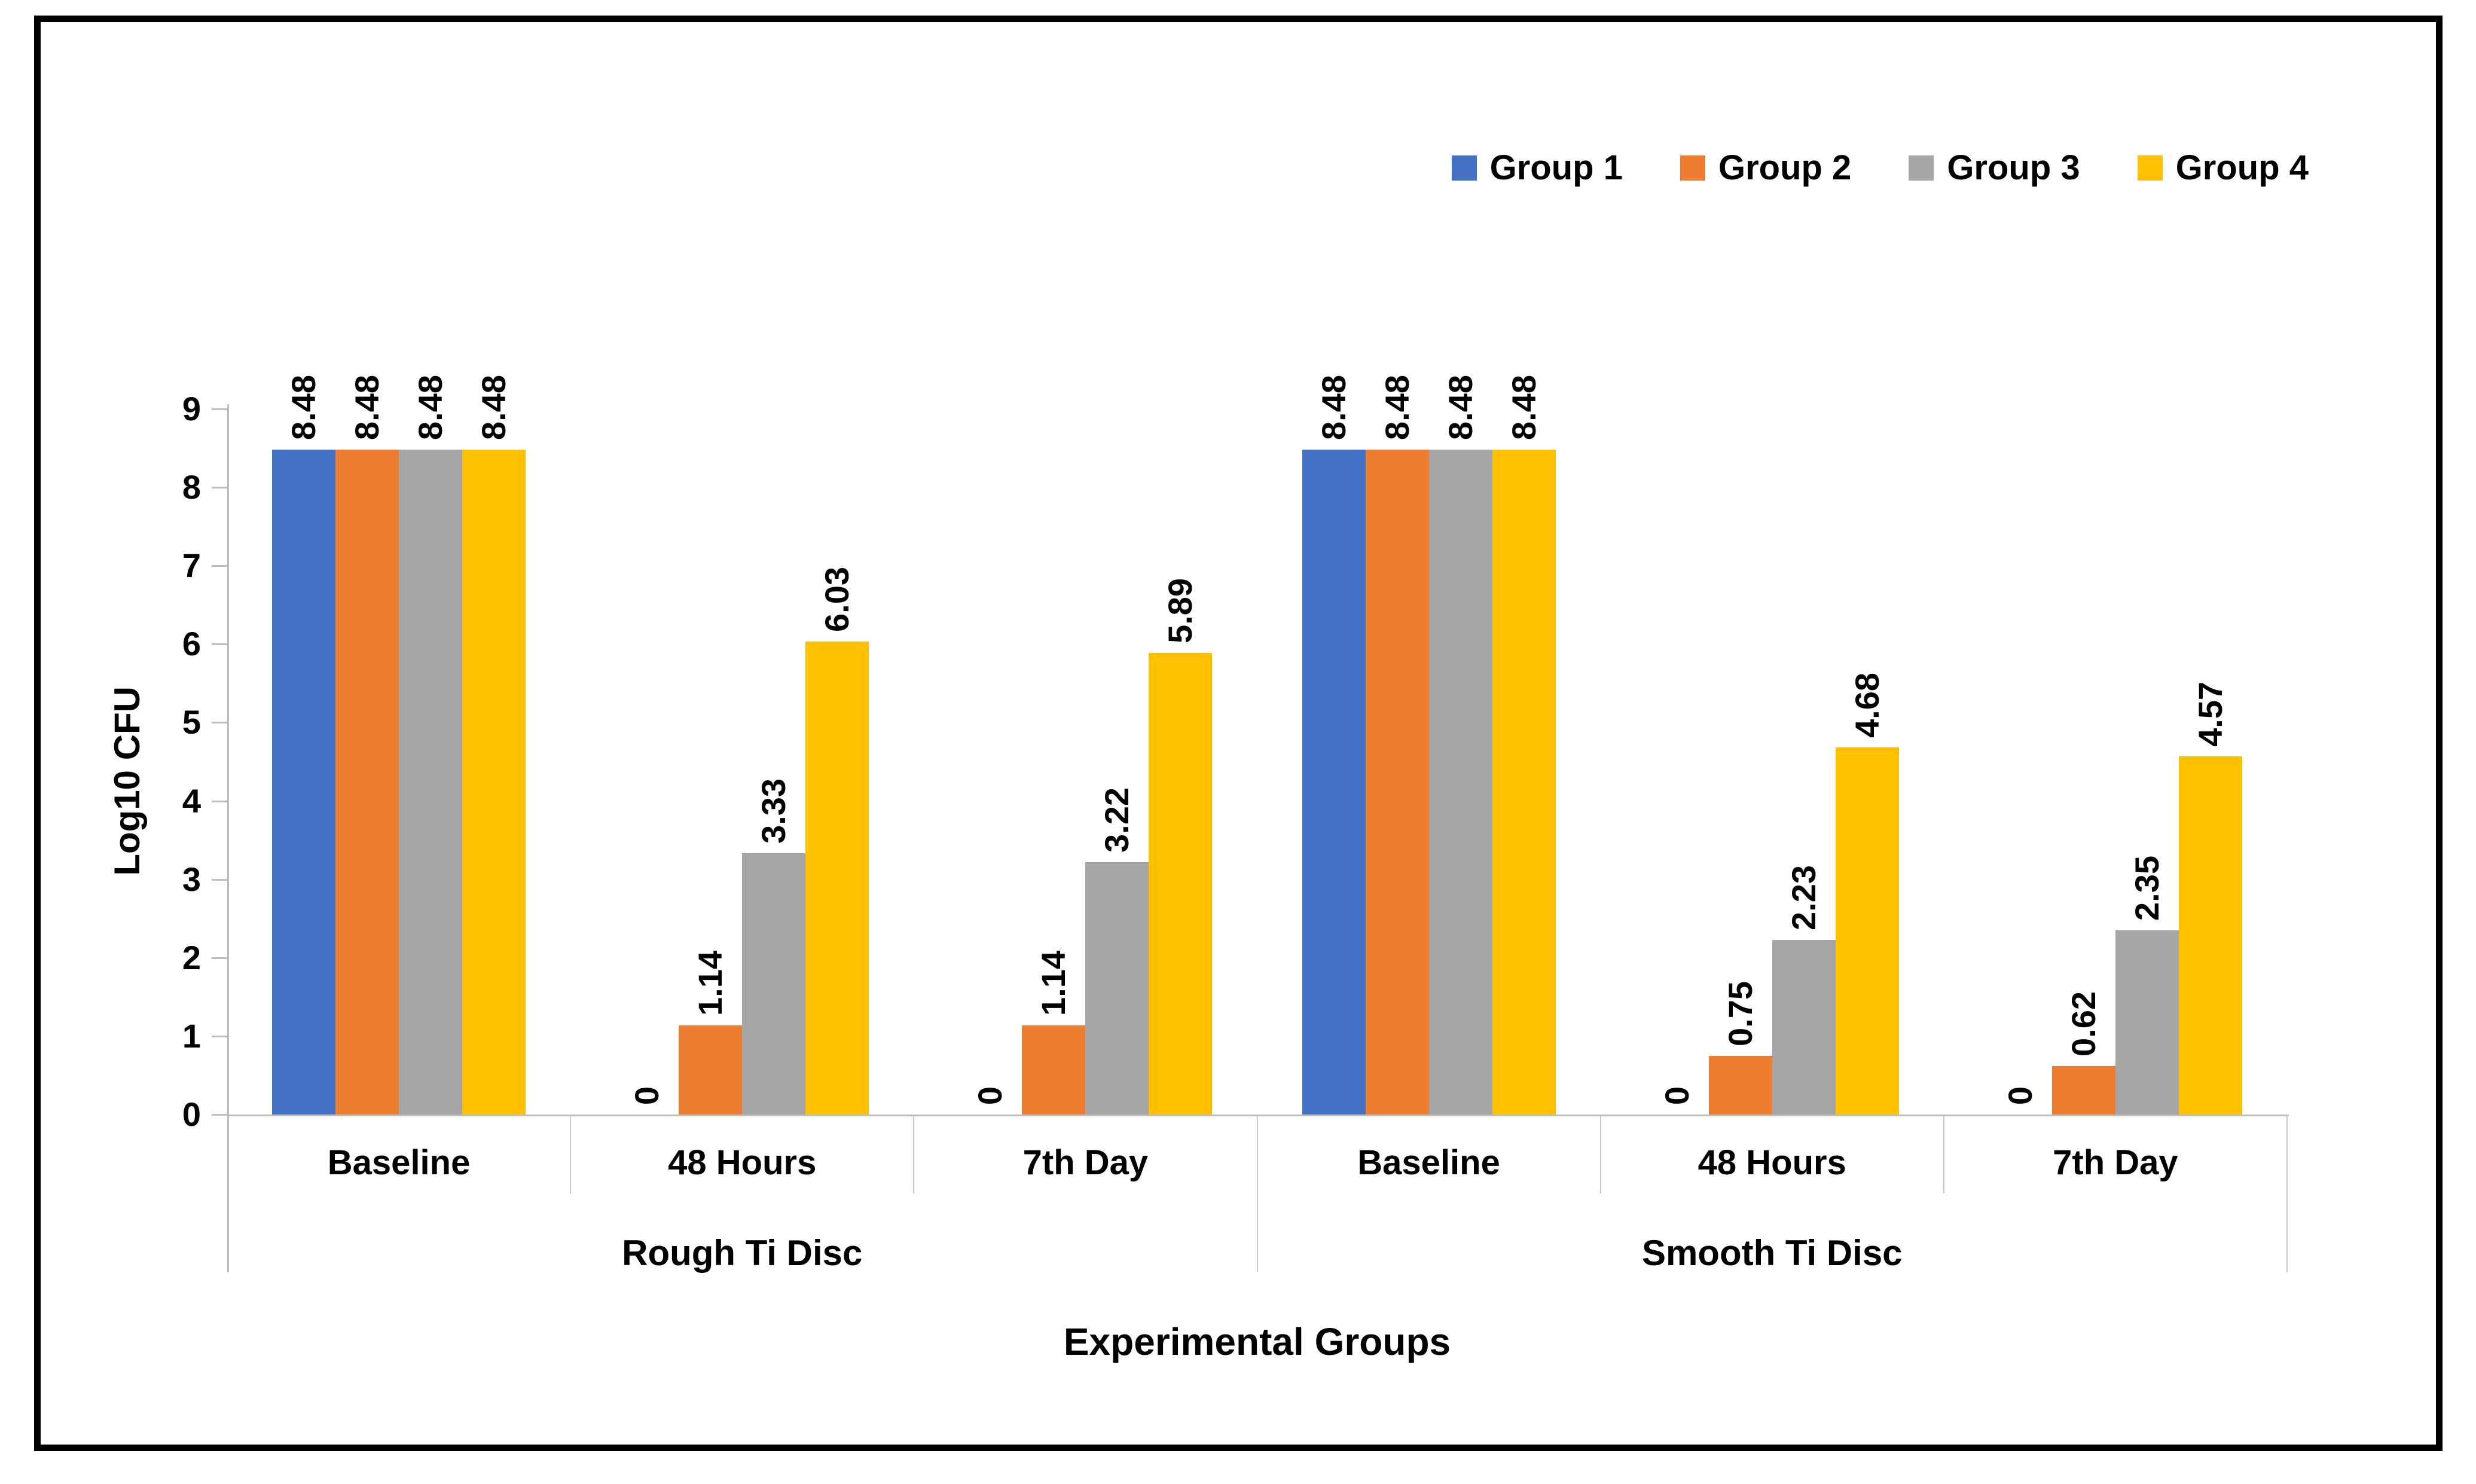 The width and height of the screenshot is (2476, 1484). I want to click on legend-item: Group 1, so click(1537, 167).